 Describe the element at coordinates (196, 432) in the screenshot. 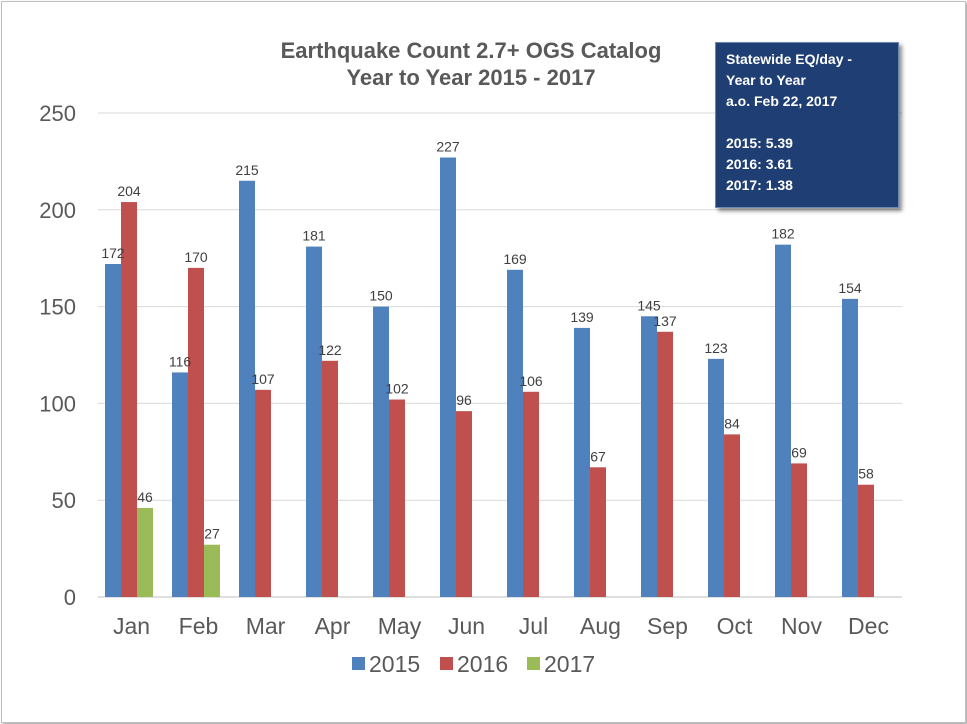

I see `bar-2016-Feb` at that location.